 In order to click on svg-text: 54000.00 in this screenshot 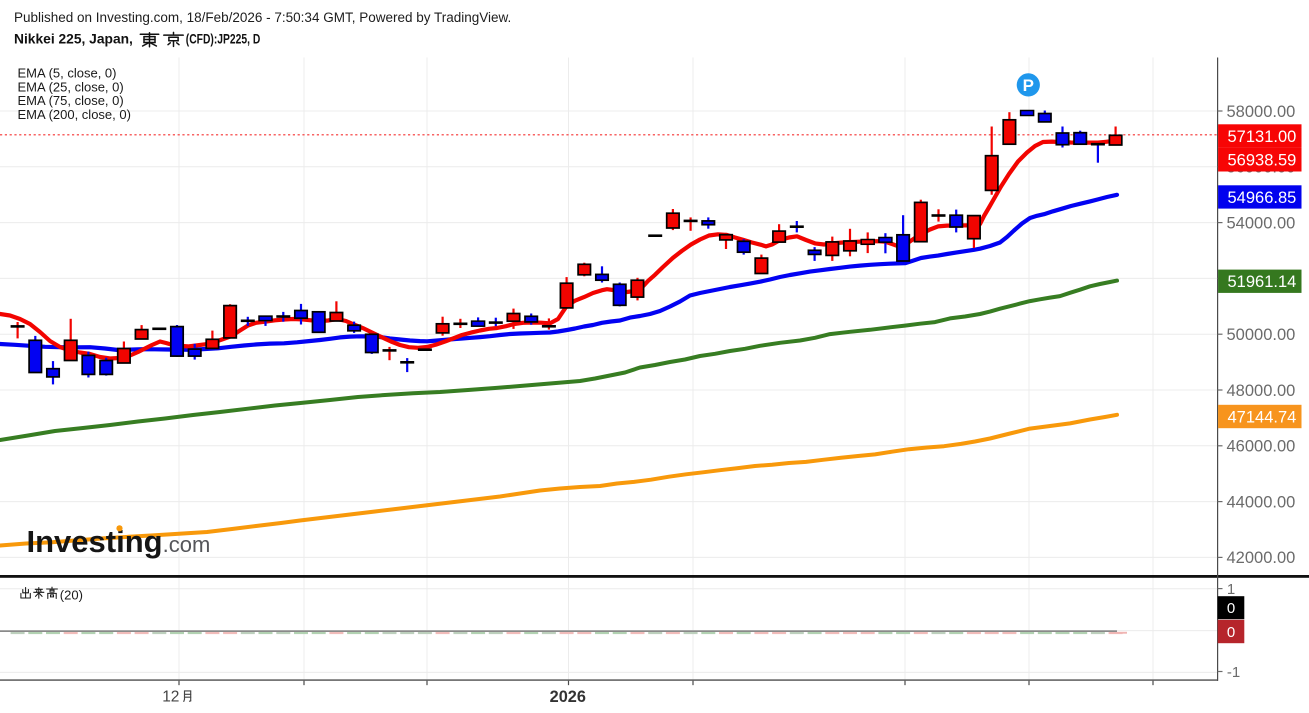, I will do `click(1261, 223)`.